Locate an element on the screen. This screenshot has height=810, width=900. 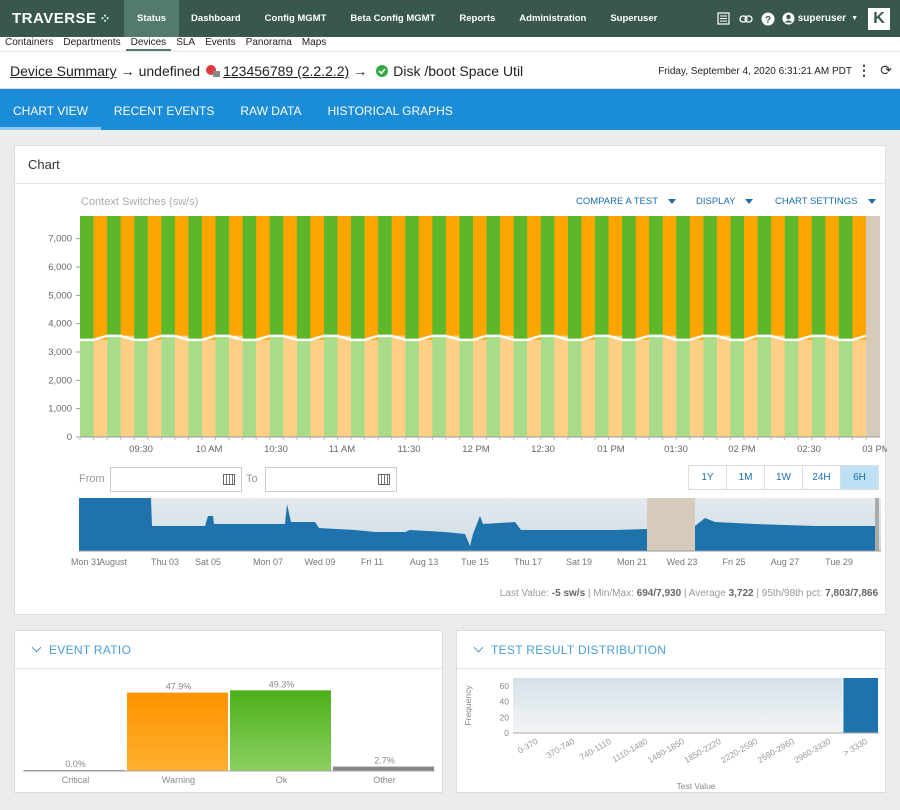
nav-dashboard: Dashboard is located at coordinates (216, 18).